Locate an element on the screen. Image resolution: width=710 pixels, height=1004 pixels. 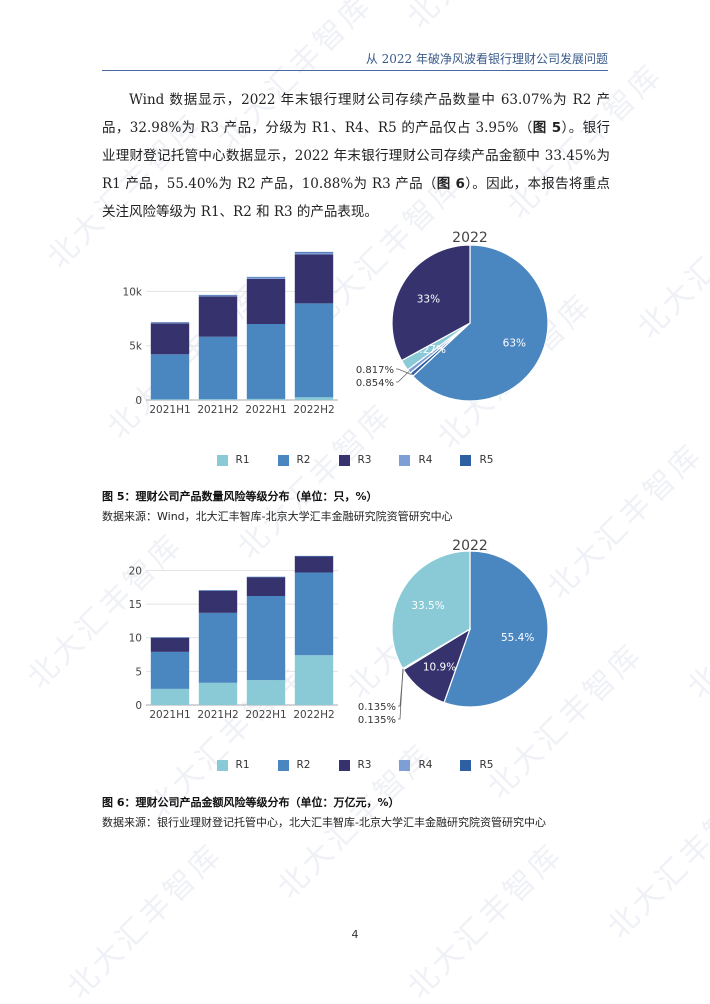
figure-6-bar-chart: 0 5 10 15 20 2021H1 2021H2 2022H1 2022H2 is located at coordinates (233, 638).